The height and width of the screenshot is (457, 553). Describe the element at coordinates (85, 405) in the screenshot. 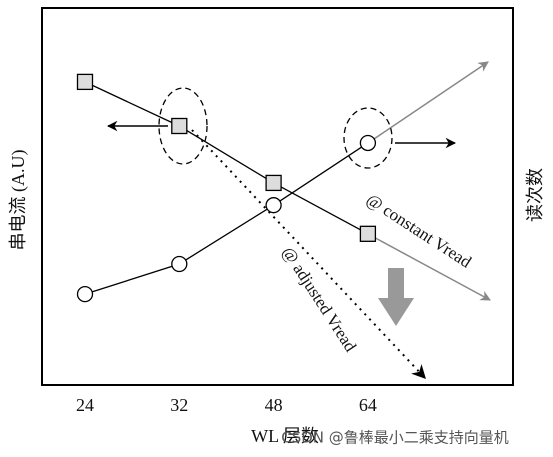

I see `x-tick-label: 24` at that location.